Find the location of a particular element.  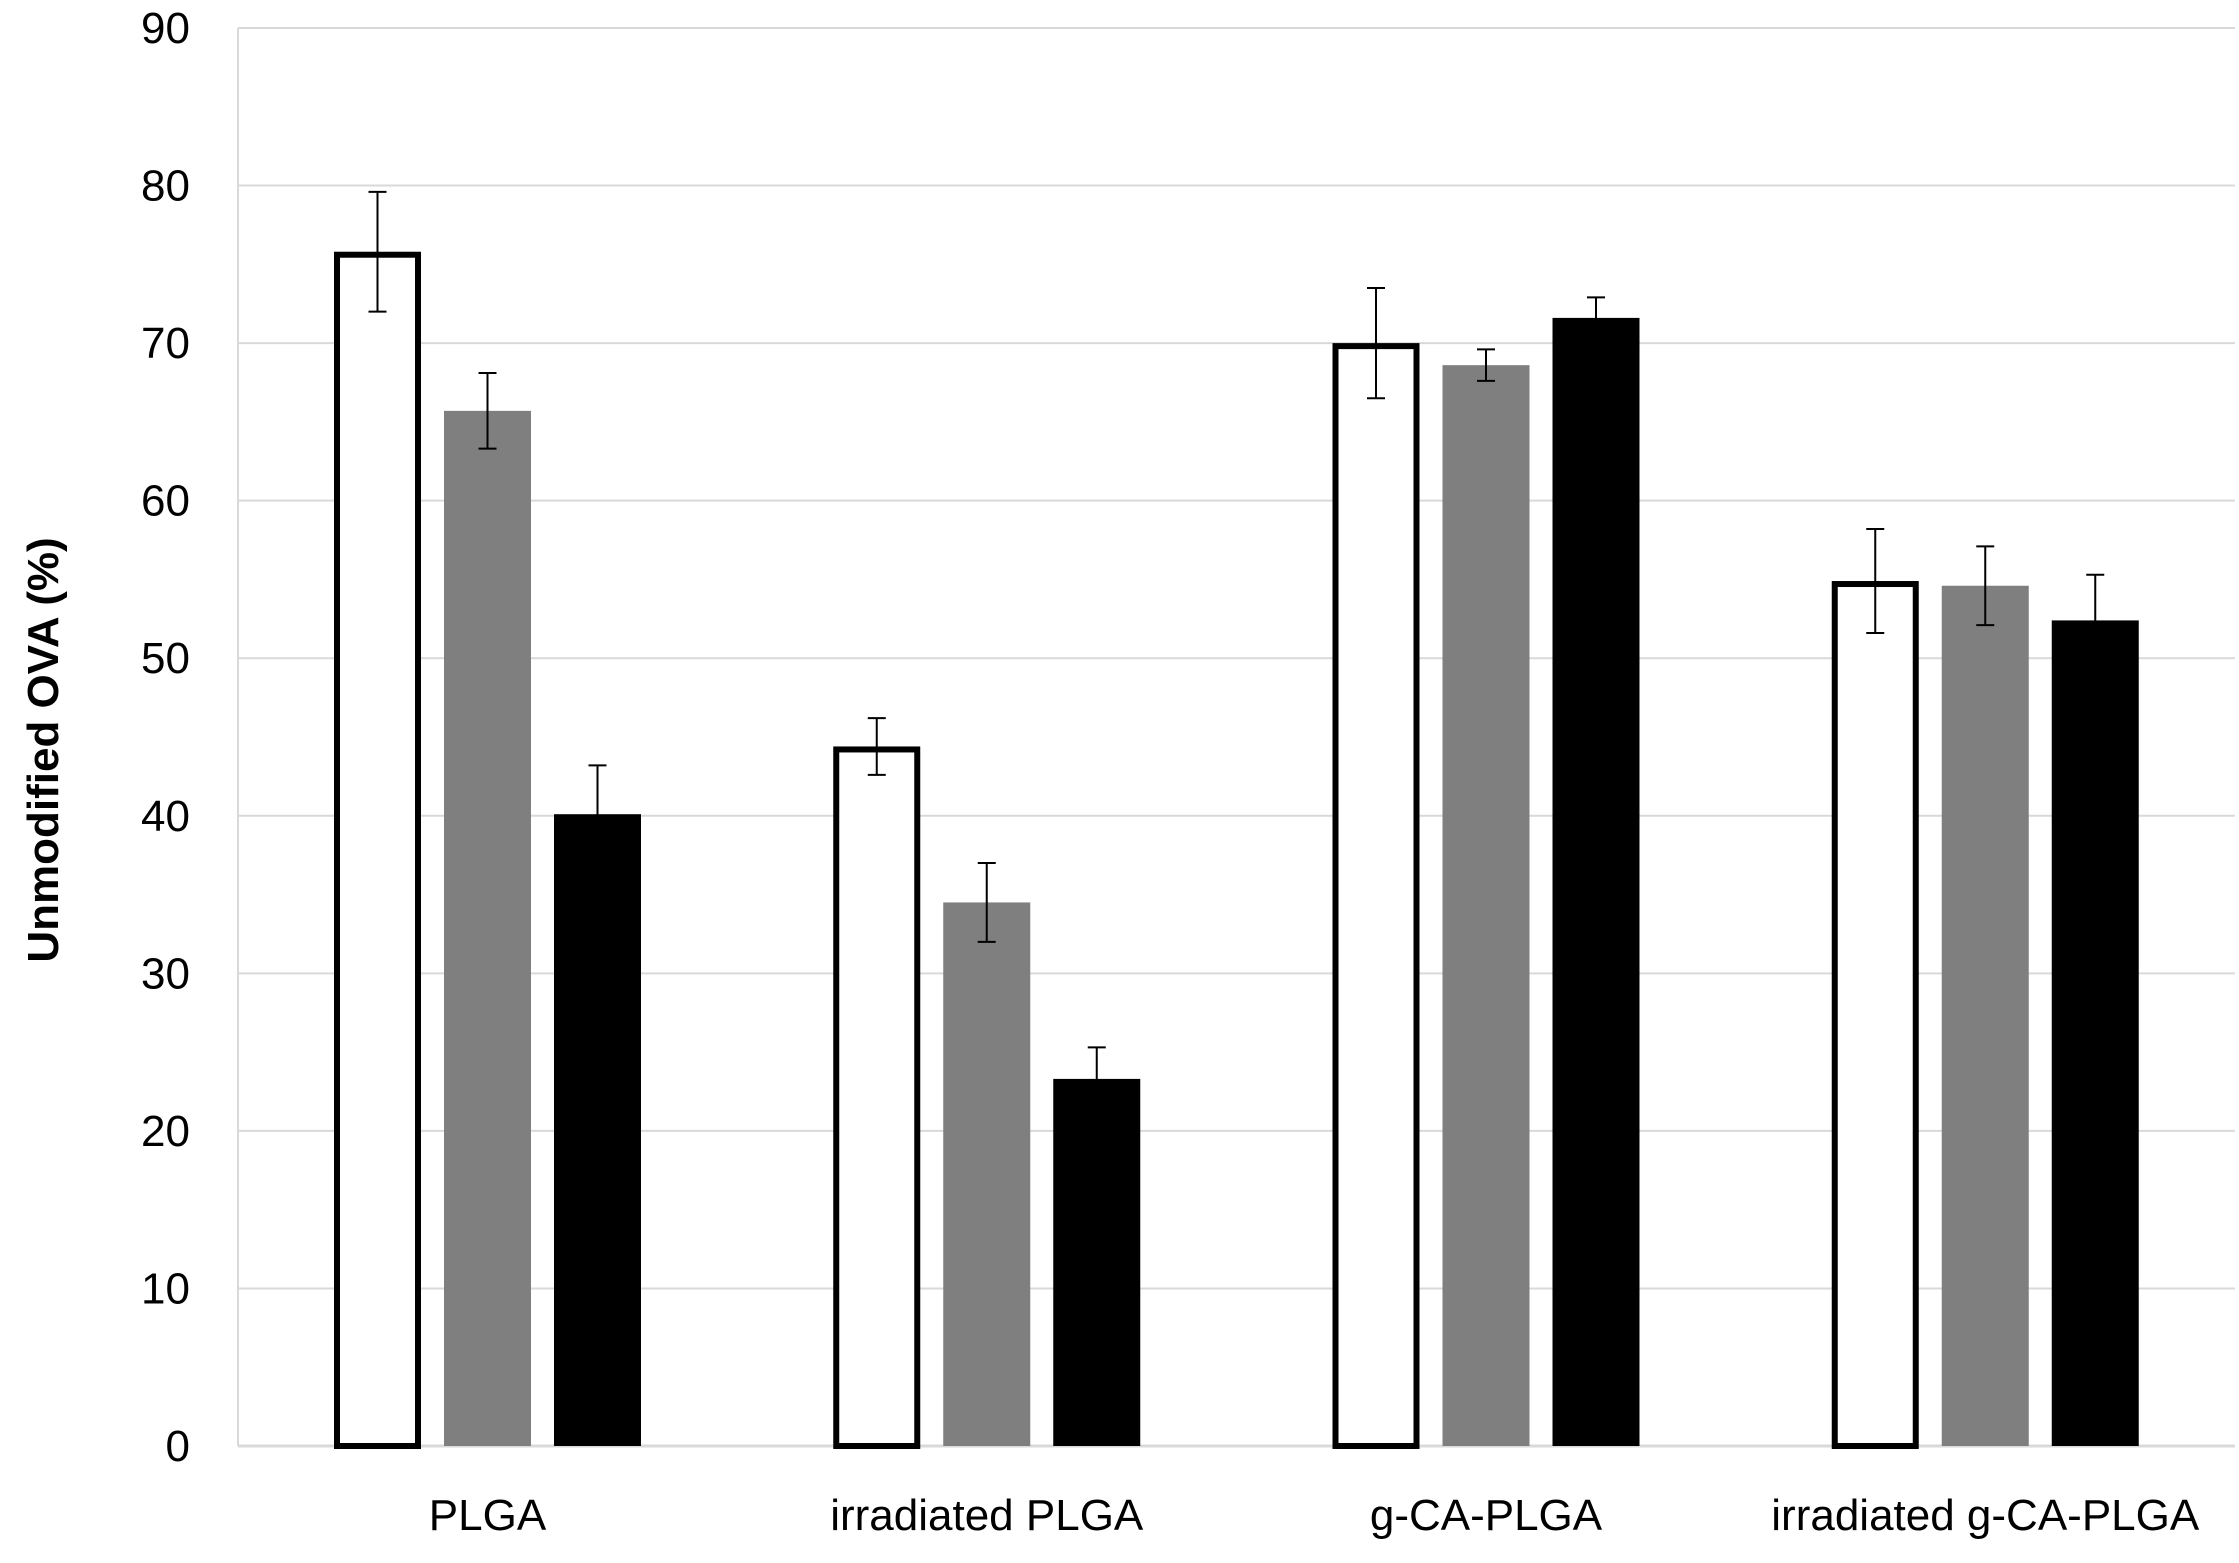

y-tick-label: 40 is located at coordinates (165, 816).